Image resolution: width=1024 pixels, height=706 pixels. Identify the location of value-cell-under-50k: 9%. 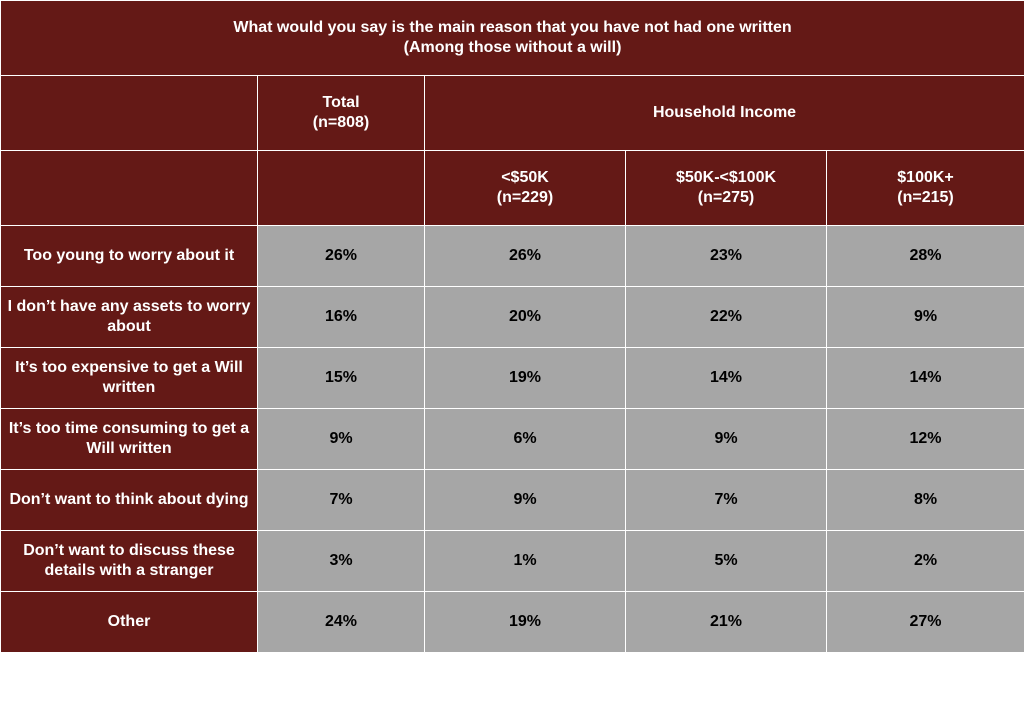
(525, 500).